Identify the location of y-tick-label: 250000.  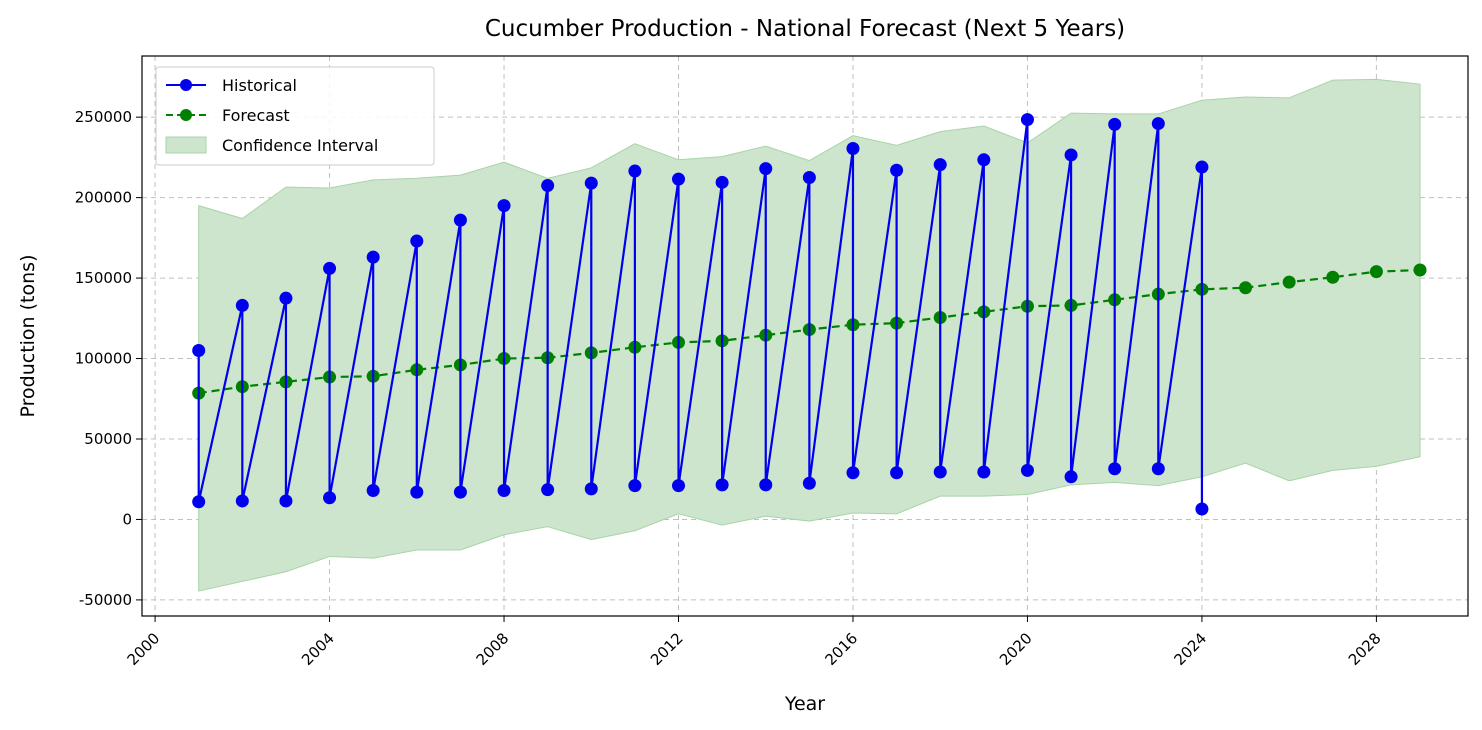
(103, 117).